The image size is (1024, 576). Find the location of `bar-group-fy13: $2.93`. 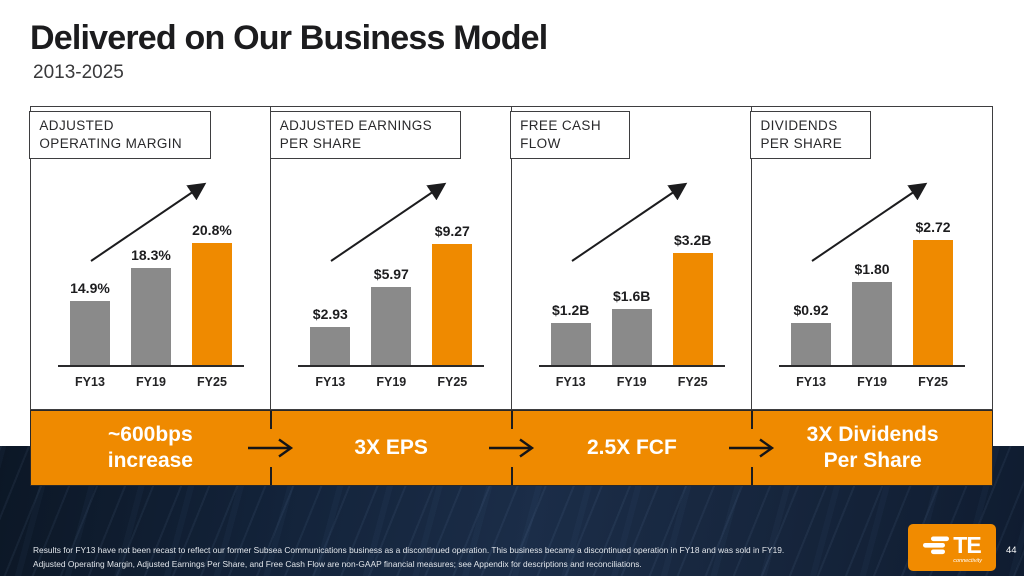

bar-group-fy13: $2.93 is located at coordinates (330, 335).